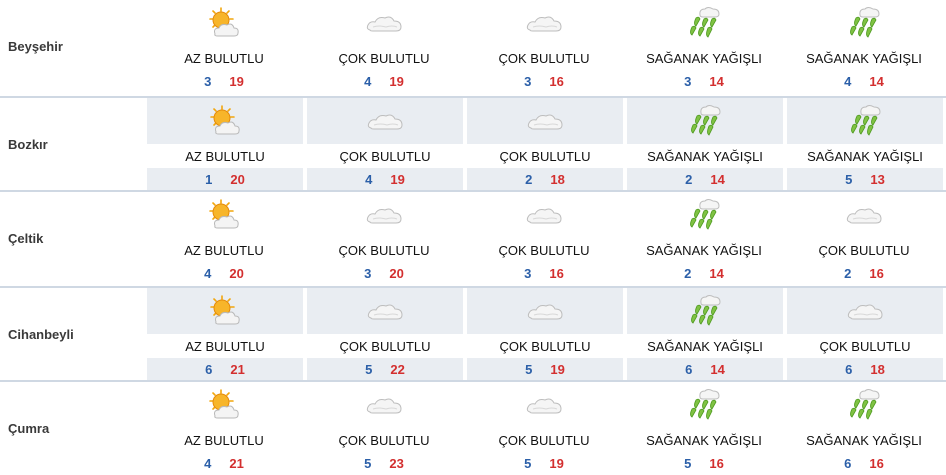 This screenshot has height=475, width=946. I want to click on temperature-range: 5 16, so click(704, 463).